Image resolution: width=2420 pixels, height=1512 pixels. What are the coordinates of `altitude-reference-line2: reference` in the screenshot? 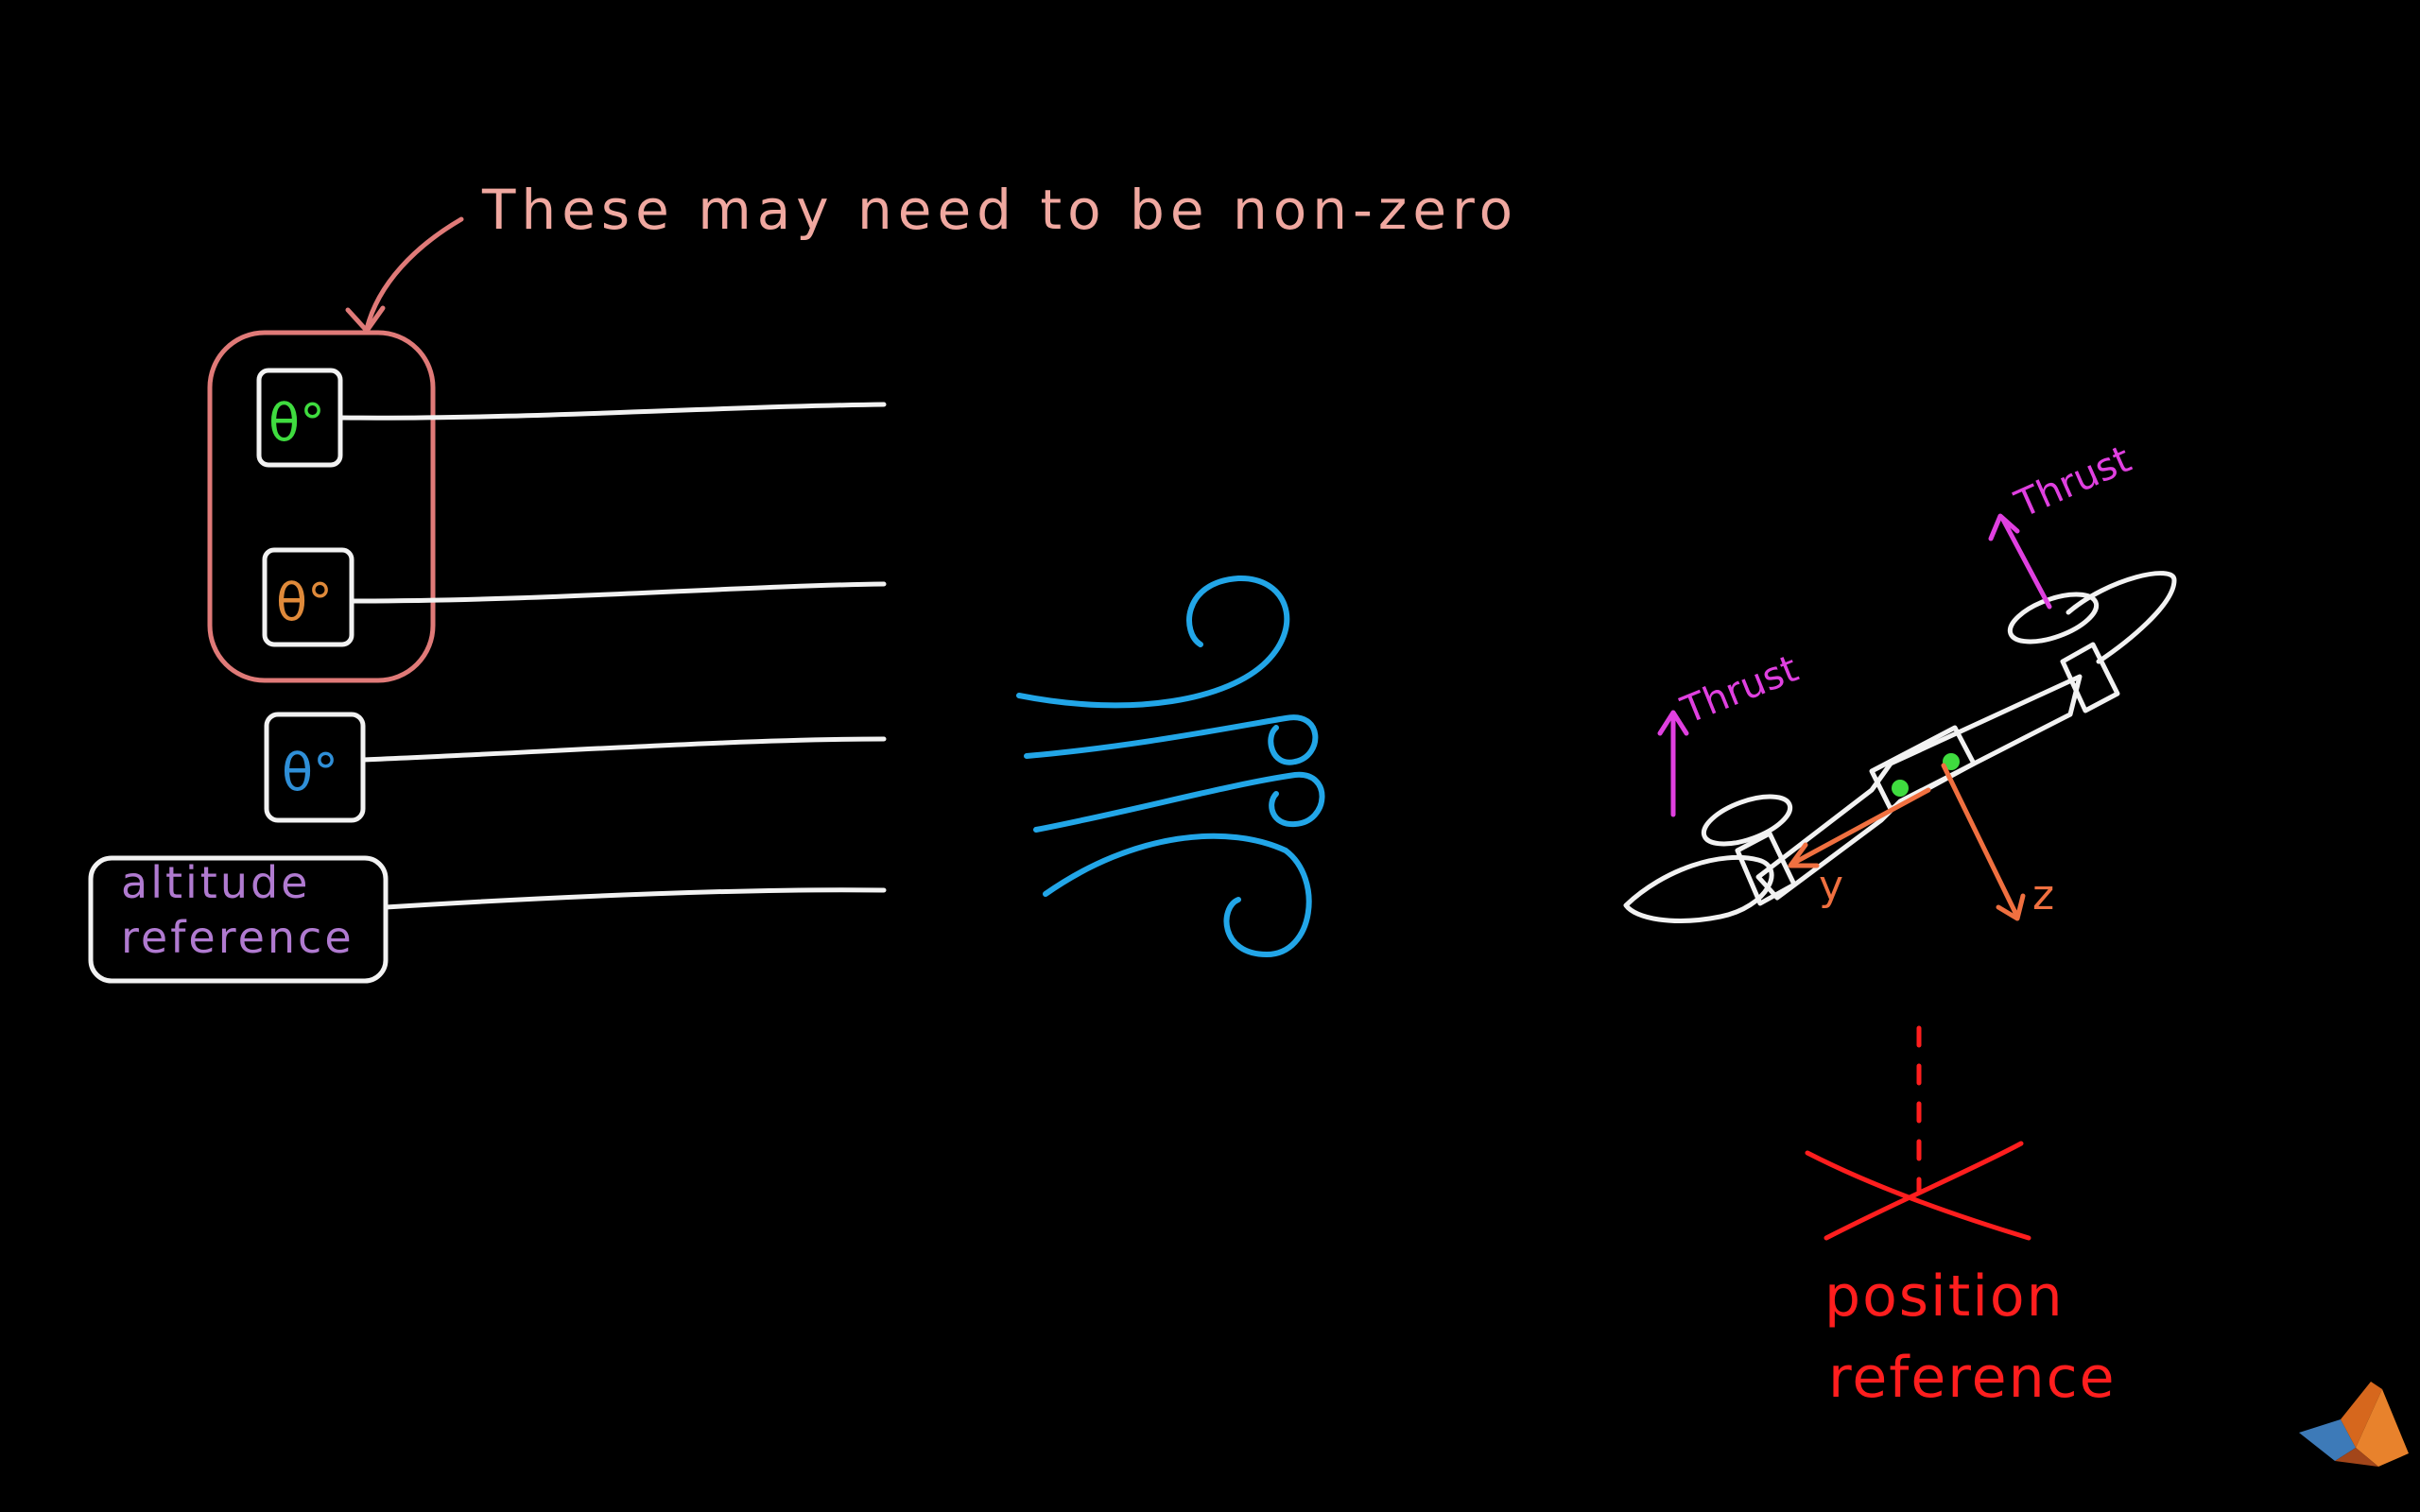 It's located at (237, 937).